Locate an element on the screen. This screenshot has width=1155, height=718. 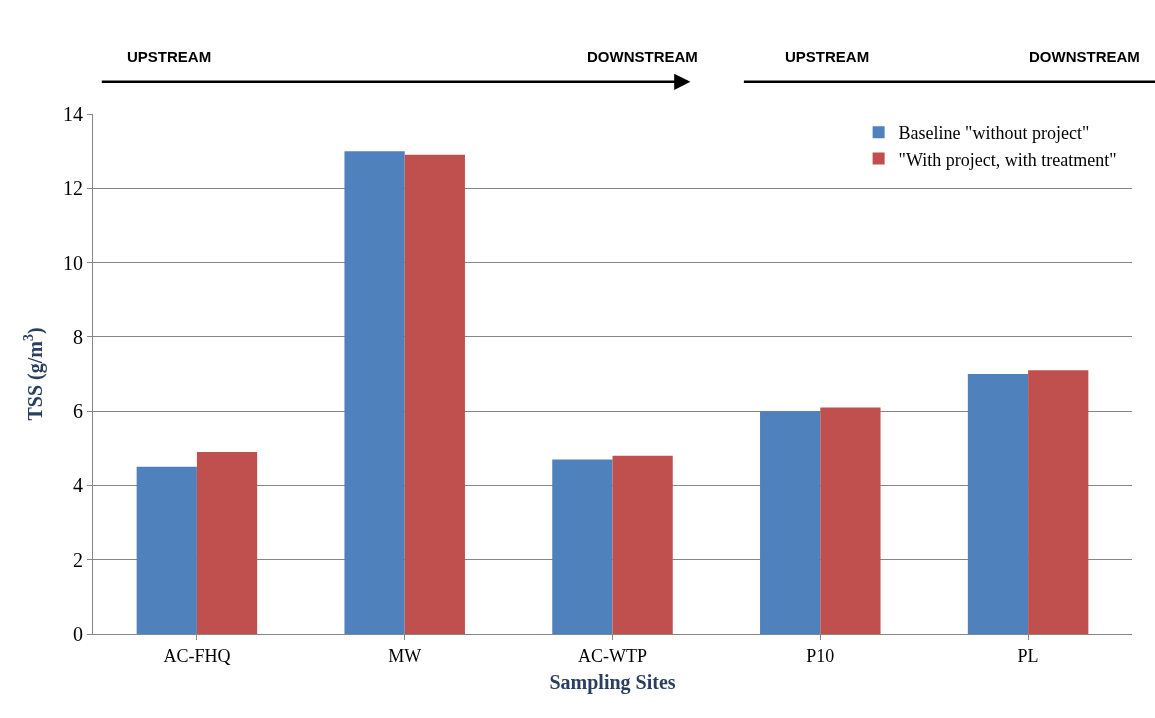
x-axis-title: Sampling Sites is located at coordinates (612, 683).